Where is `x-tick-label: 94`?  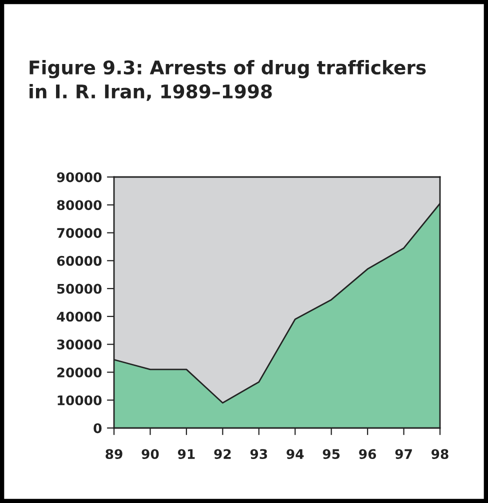 x-tick-label: 94 is located at coordinates (295, 454).